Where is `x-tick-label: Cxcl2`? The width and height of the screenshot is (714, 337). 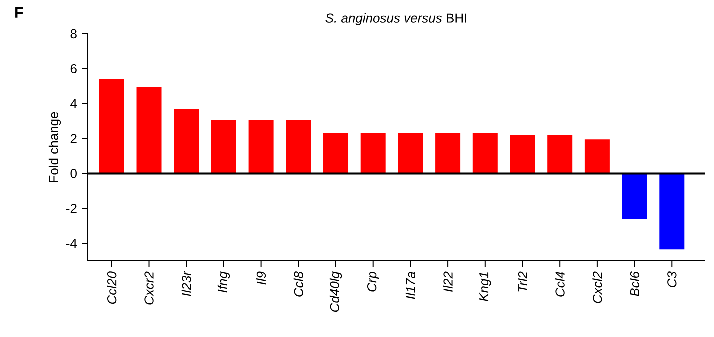 x-tick-label: Cxcl2 is located at coordinates (597, 288).